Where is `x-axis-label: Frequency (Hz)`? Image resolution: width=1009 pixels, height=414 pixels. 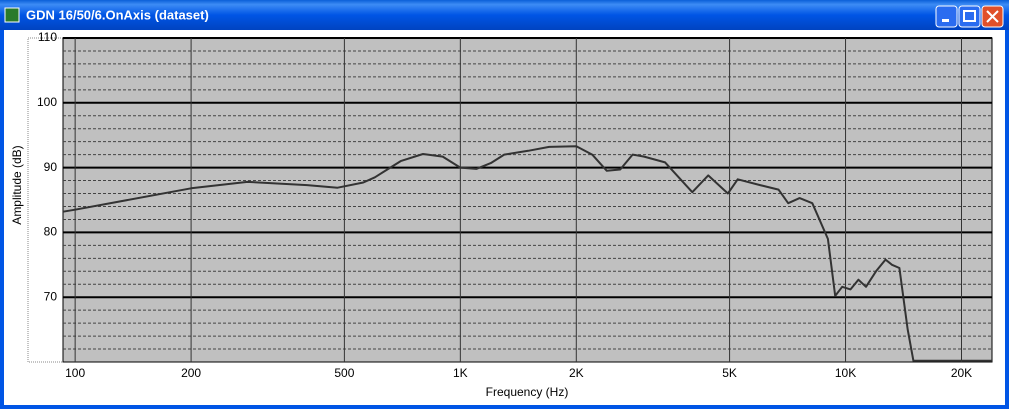 x-axis-label: Frequency (Hz) is located at coordinates (527, 392).